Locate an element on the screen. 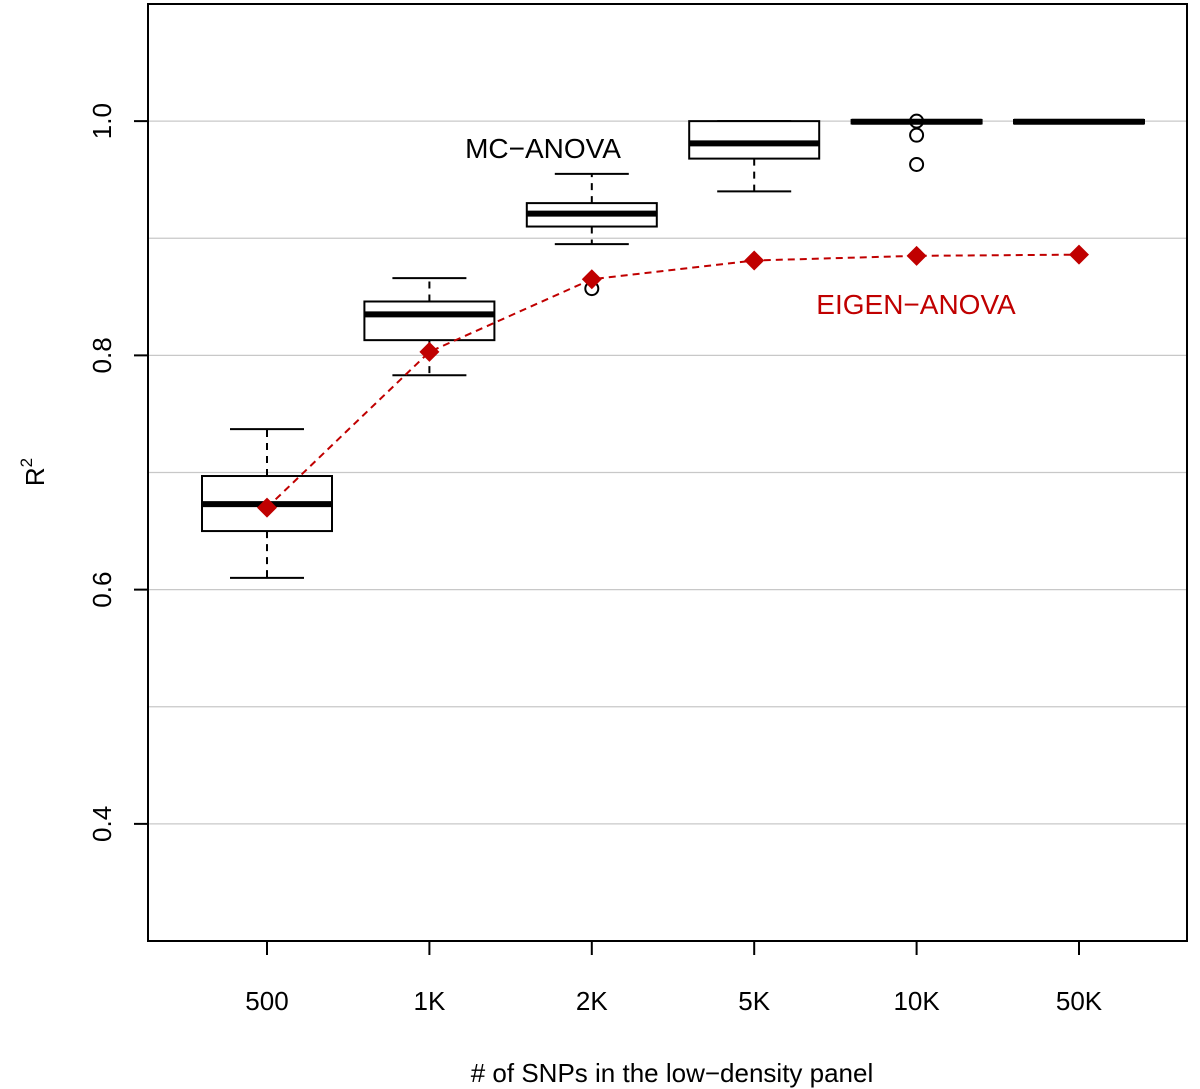 The image size is (1200, 1089). mc-anova-label: MC−ANOVA is located at coordinates (543, 148).